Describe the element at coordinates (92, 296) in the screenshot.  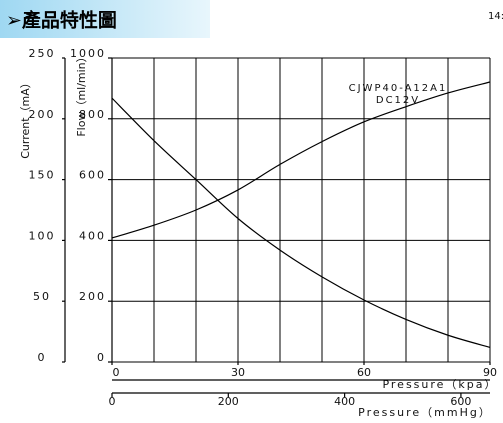
I see `y-tick-label: 200` at that location.